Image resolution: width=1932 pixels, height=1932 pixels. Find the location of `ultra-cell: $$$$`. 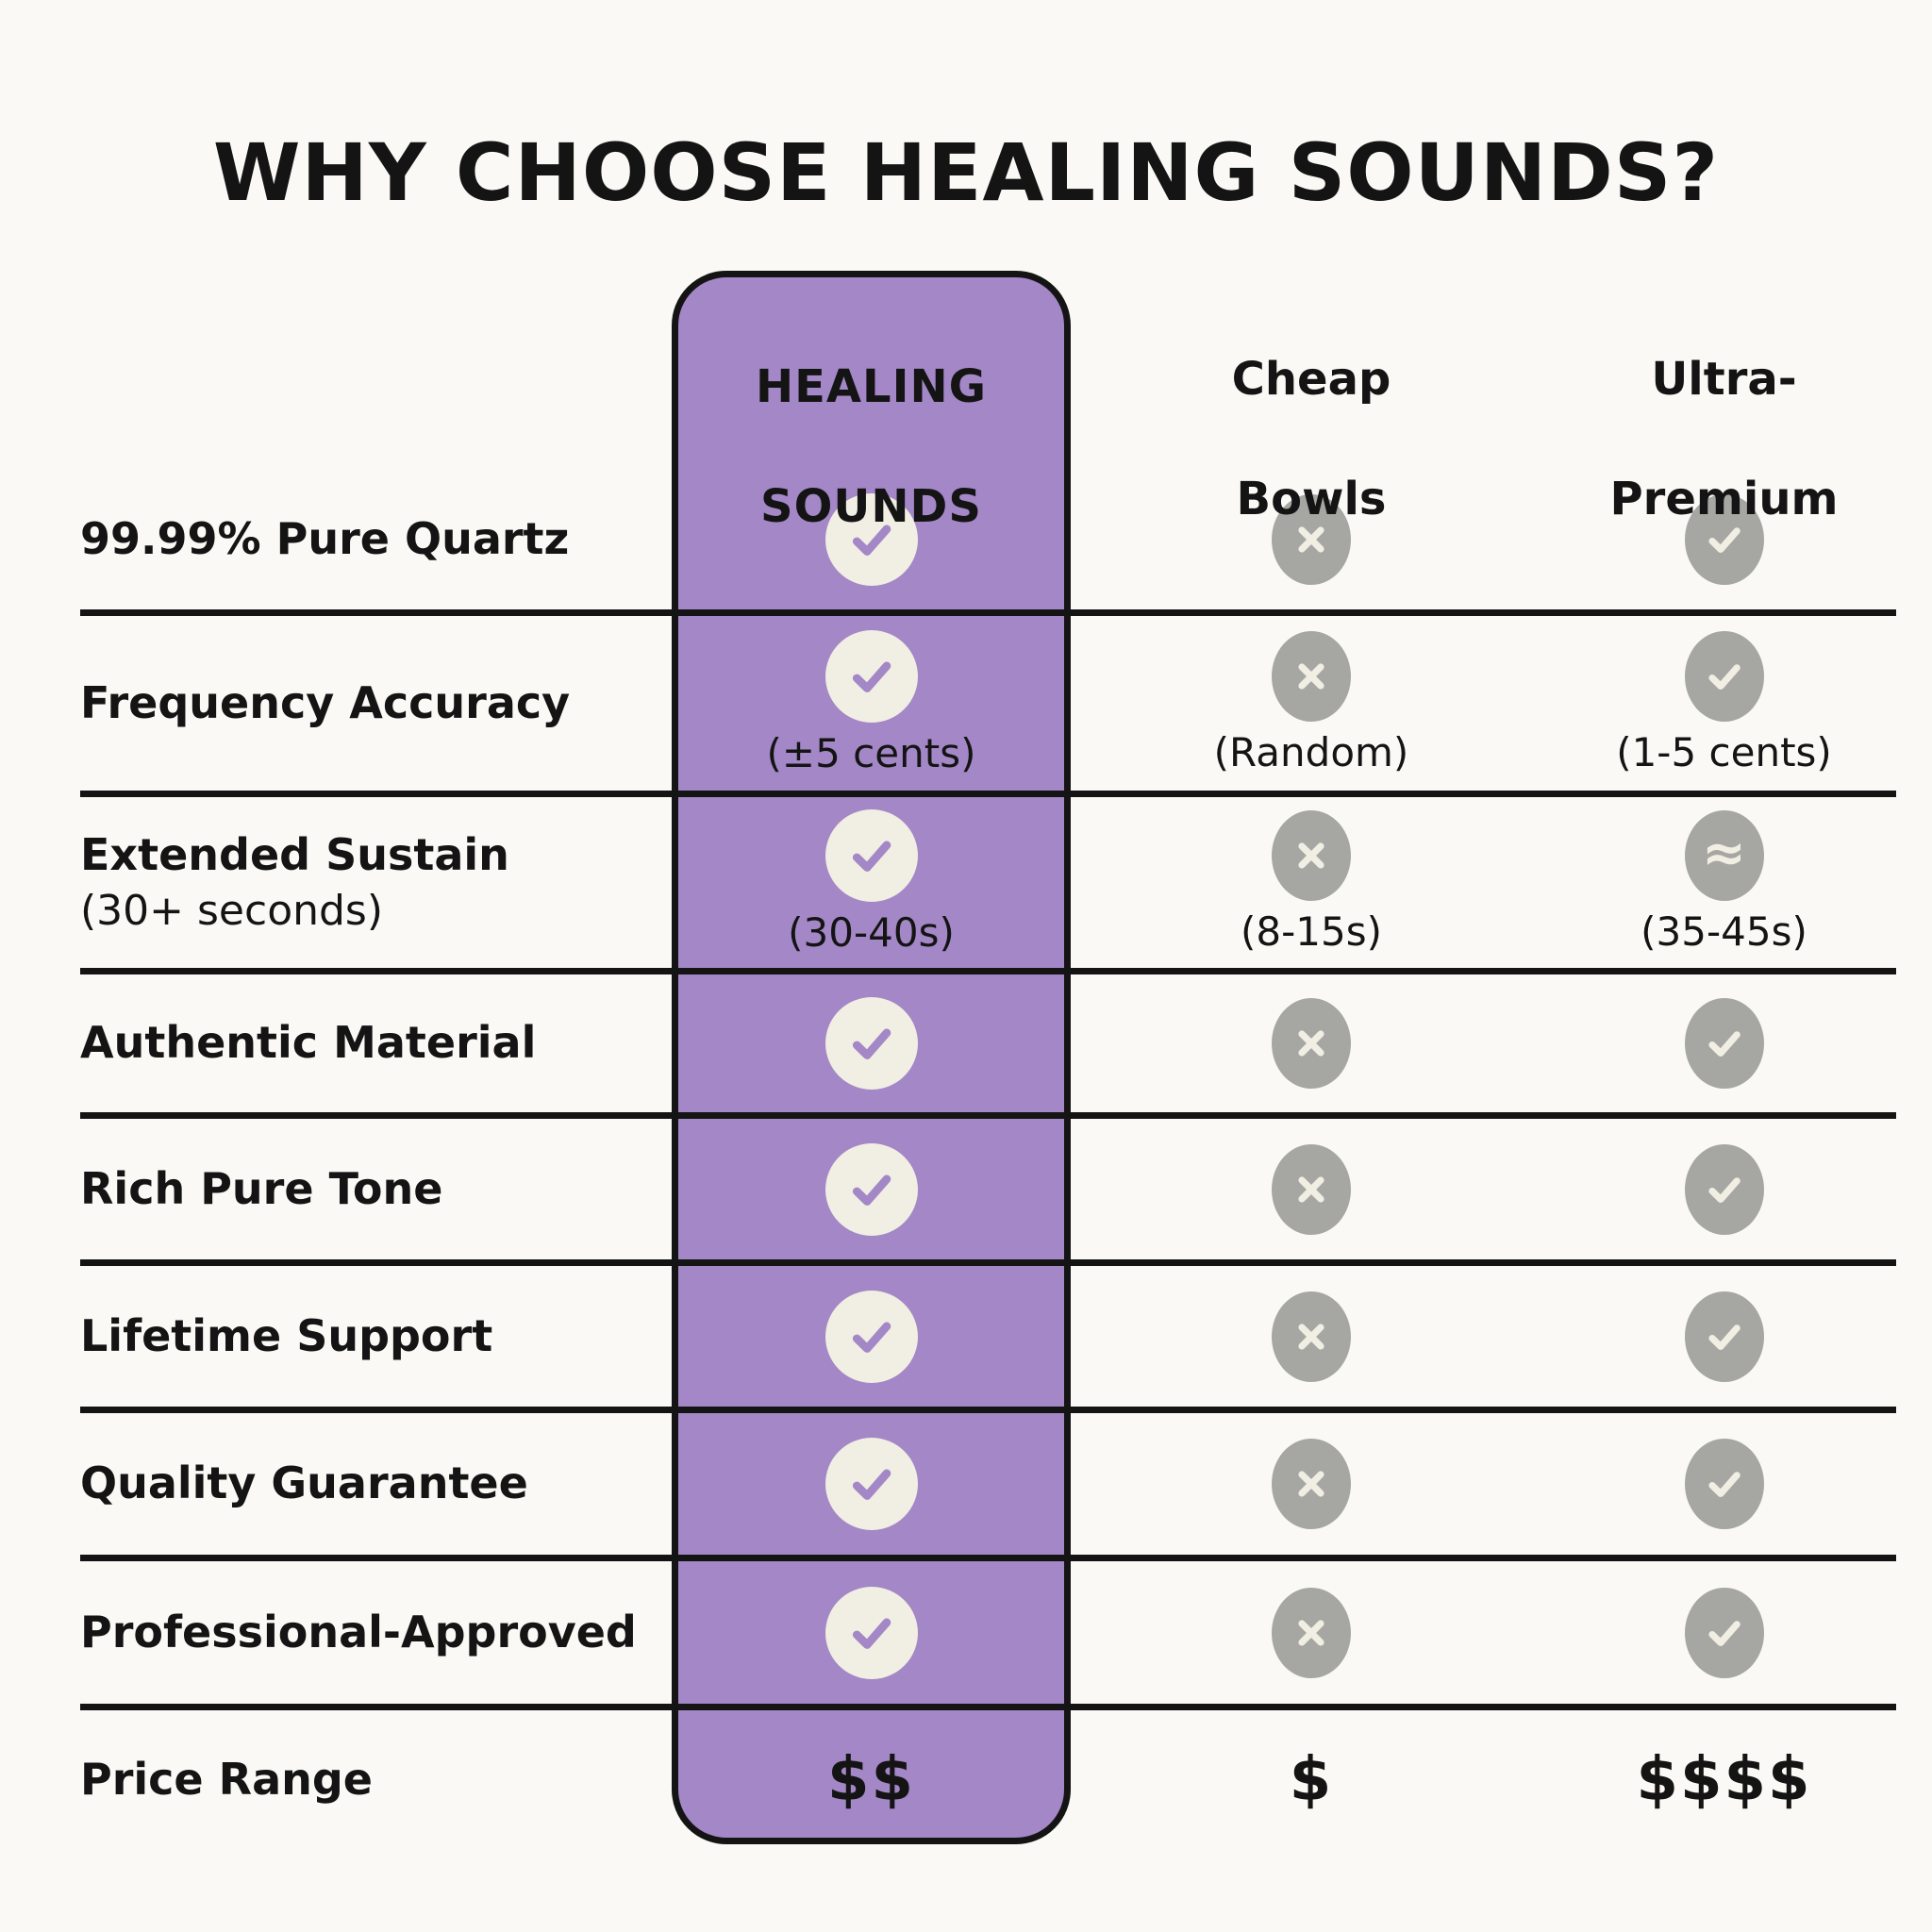

ultra-cell: $$$$ is located at coordinates (1724, 1780).